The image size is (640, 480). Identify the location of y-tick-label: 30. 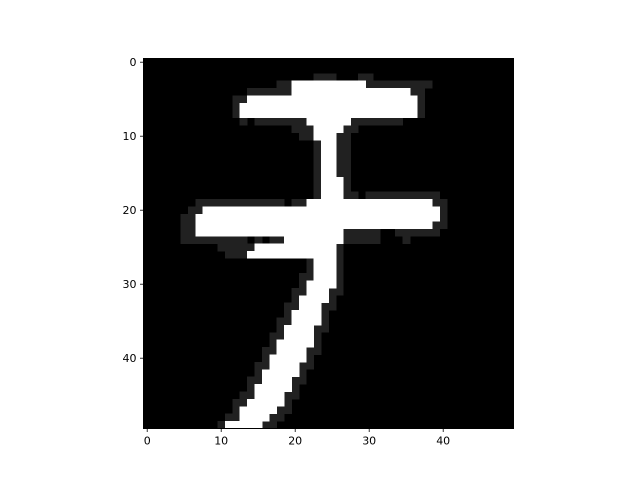
(130, 284).